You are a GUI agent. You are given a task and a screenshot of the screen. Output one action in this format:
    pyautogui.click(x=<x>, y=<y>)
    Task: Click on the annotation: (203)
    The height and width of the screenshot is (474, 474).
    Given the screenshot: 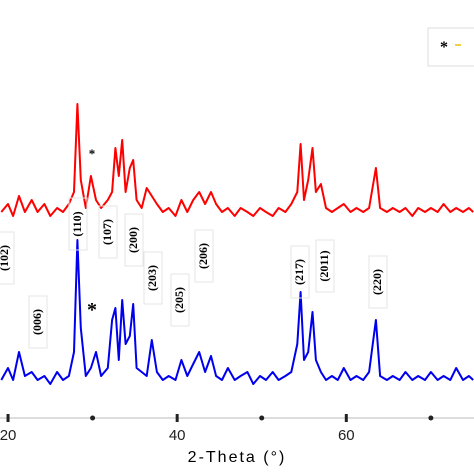 What is the action you would take?
    pyautogui.click(x=152, y=278)
    